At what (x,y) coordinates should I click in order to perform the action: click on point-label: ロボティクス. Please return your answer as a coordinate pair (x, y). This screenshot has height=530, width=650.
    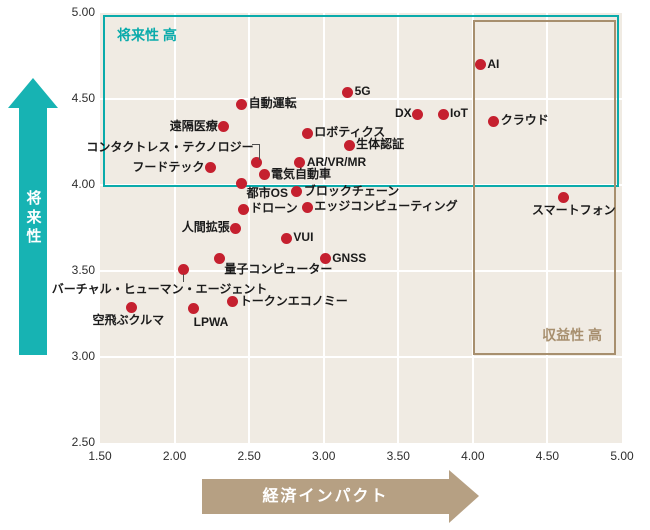
    Looking at the image, I should click on (350, 132).